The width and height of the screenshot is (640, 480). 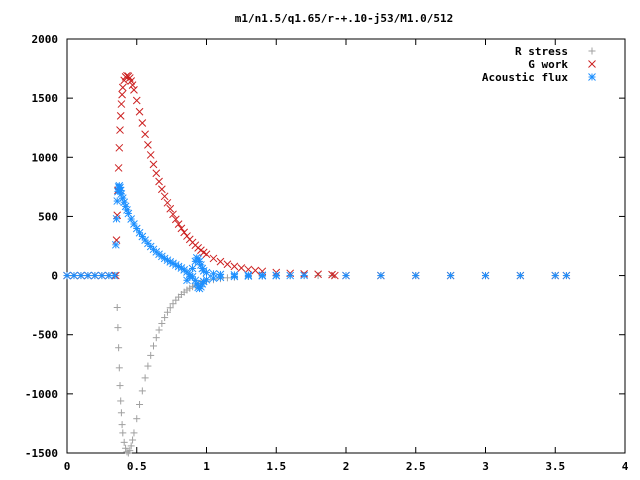 I want to click on x-tick-label: 1.5, so click(x=276, y=466).